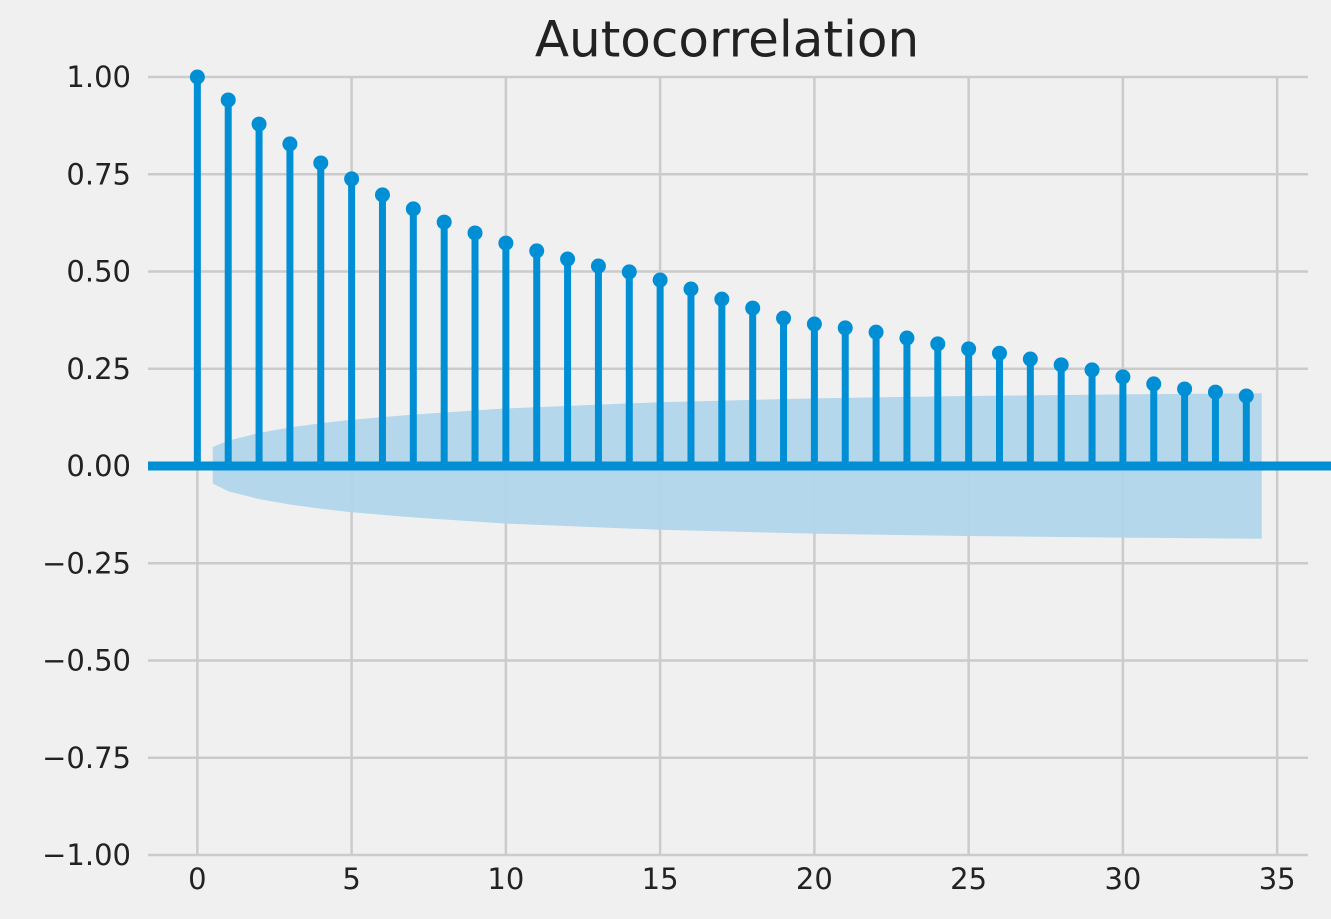 The width and height of the screenshot is (1331, 919). Describe the element at coordinates (98, 77) in the screenshot. I see `y-tick-label: 1.00` at that location.